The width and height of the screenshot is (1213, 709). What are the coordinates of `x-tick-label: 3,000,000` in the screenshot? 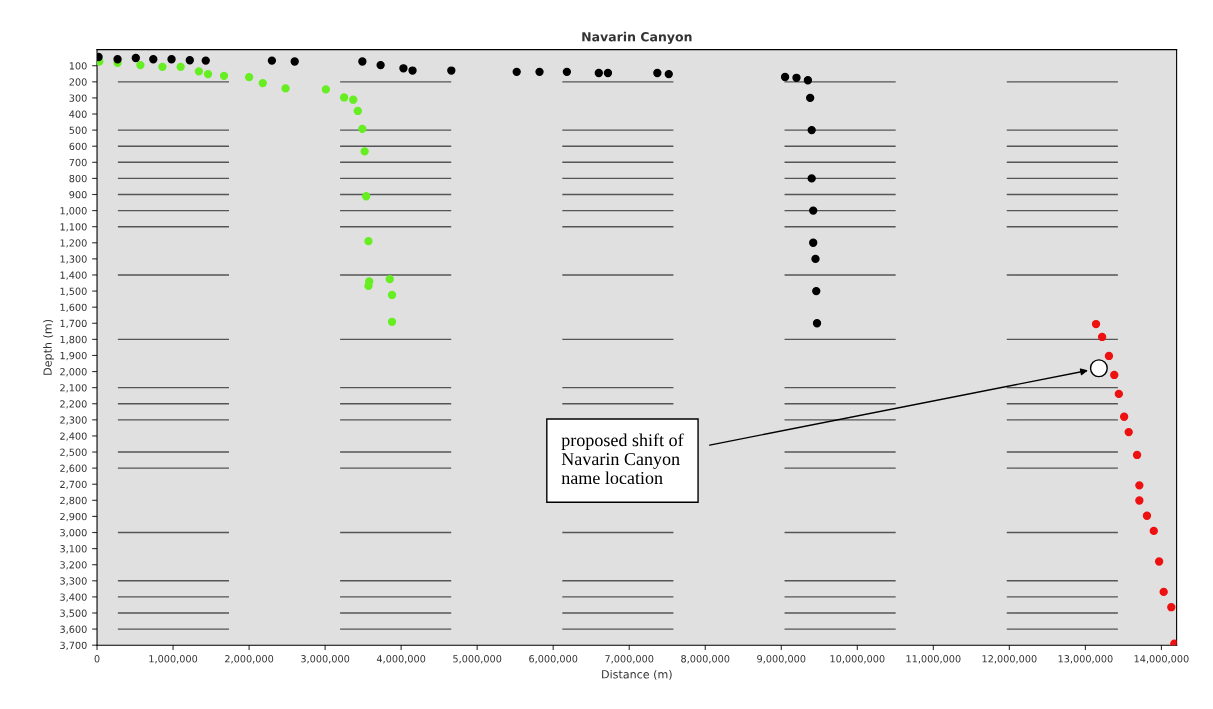 It's located at (325, 659).